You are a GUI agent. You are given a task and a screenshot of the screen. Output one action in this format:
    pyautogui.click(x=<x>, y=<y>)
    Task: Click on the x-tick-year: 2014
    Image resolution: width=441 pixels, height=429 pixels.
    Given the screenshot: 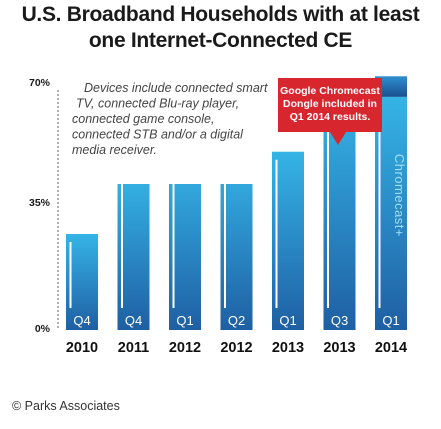 What is the action you would take?
    pyautogui.click(x=391, y=348)
    